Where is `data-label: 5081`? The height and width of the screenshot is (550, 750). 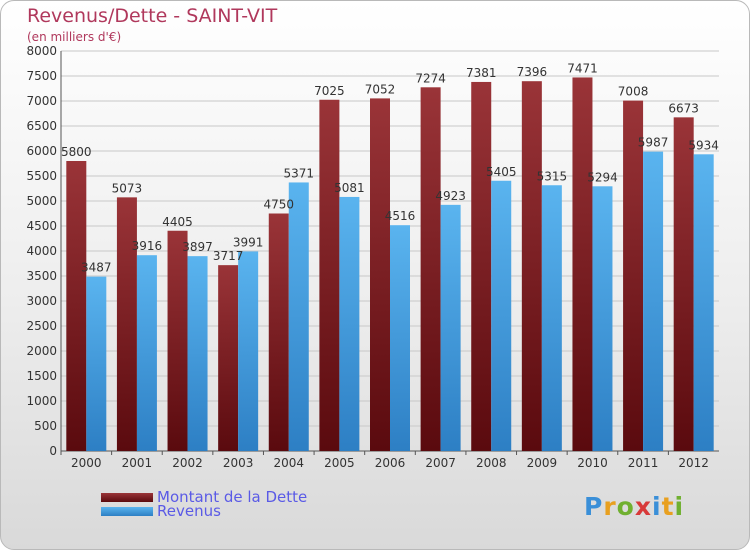 data-label: 5081 is located at coordinates (349, 188).